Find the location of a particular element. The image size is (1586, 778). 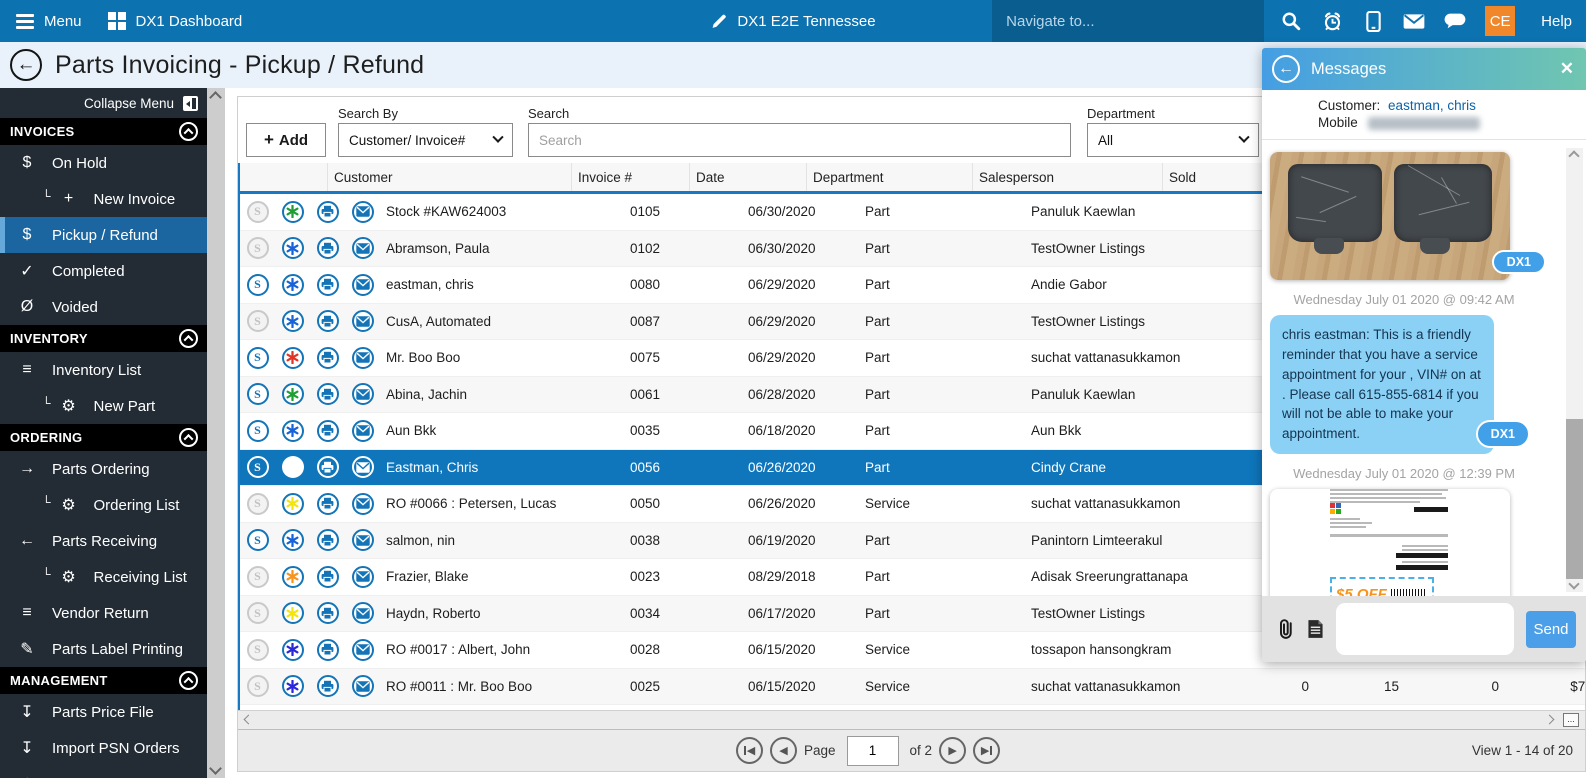

department-select: All is located at coordinates (1173, 140).